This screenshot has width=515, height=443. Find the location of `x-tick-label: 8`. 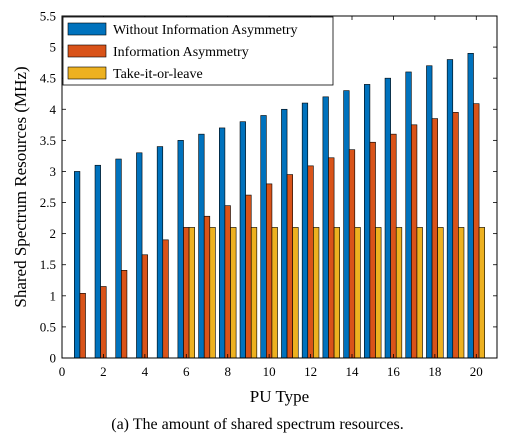

x-tick-label: 8 is located at coordinates (227, 371).